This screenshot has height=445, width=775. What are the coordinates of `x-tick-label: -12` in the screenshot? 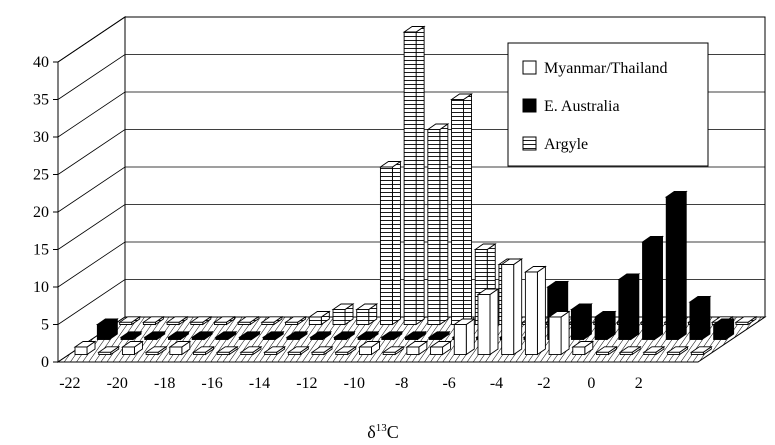 It's located at (306, 383).